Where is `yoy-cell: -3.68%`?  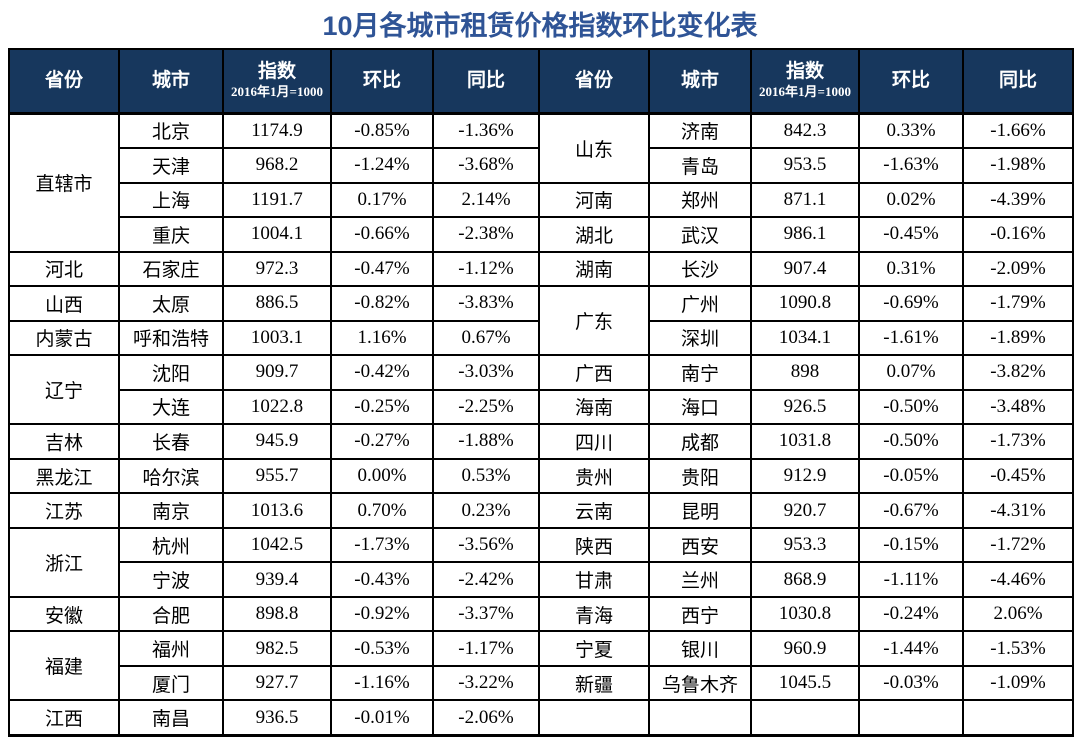
yoy-cell: -3.68% is located at coordinates (486, 165).